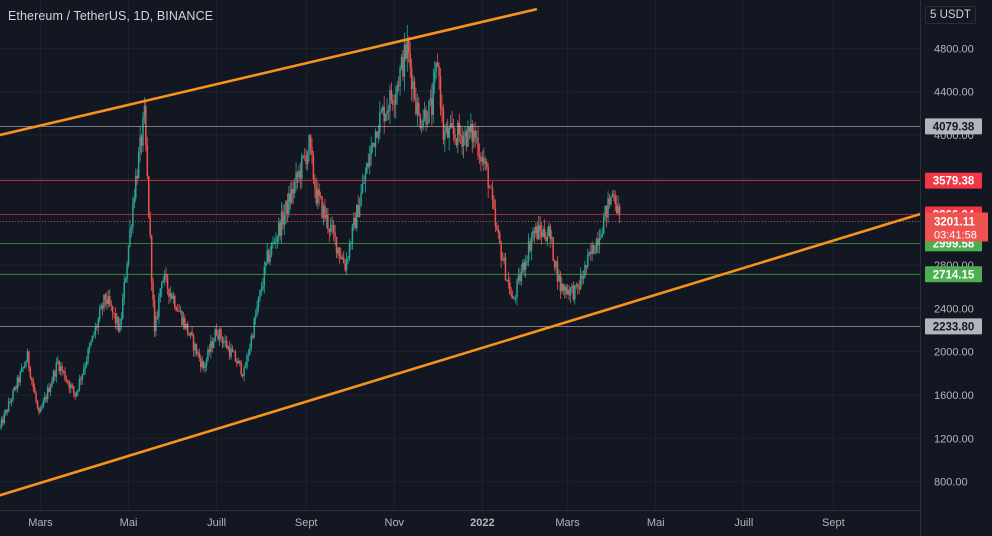 This screenshot has width=992, height=536. What do you see at coordinates (111, 16) in the screenshot?
I see `symbol-title: Ethereum / TetherUS, 1D, BINANCE` at bounding box center [111, 16].